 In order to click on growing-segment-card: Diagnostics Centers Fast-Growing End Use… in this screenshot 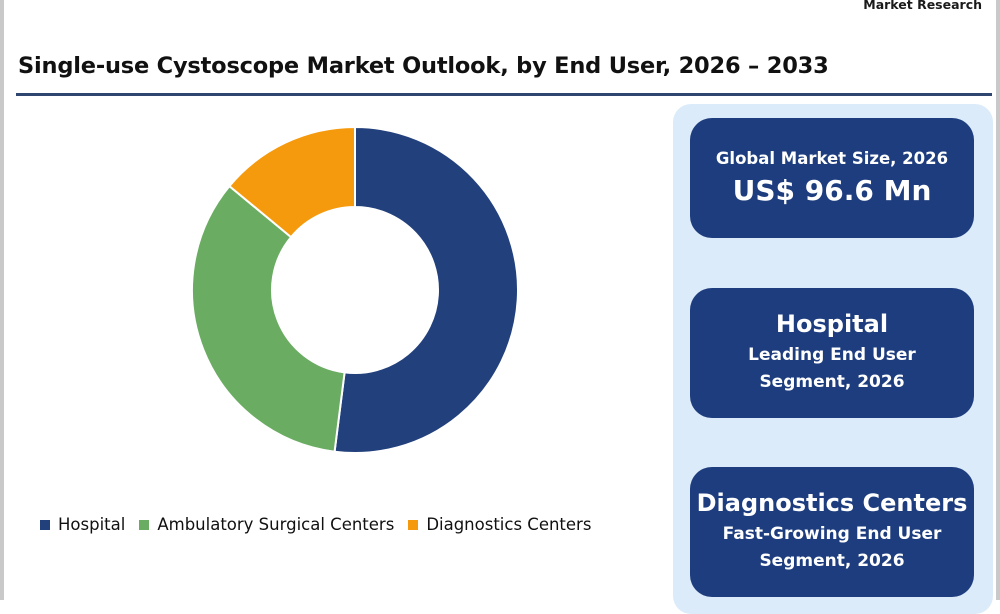, I will do `click(832, 532)`.